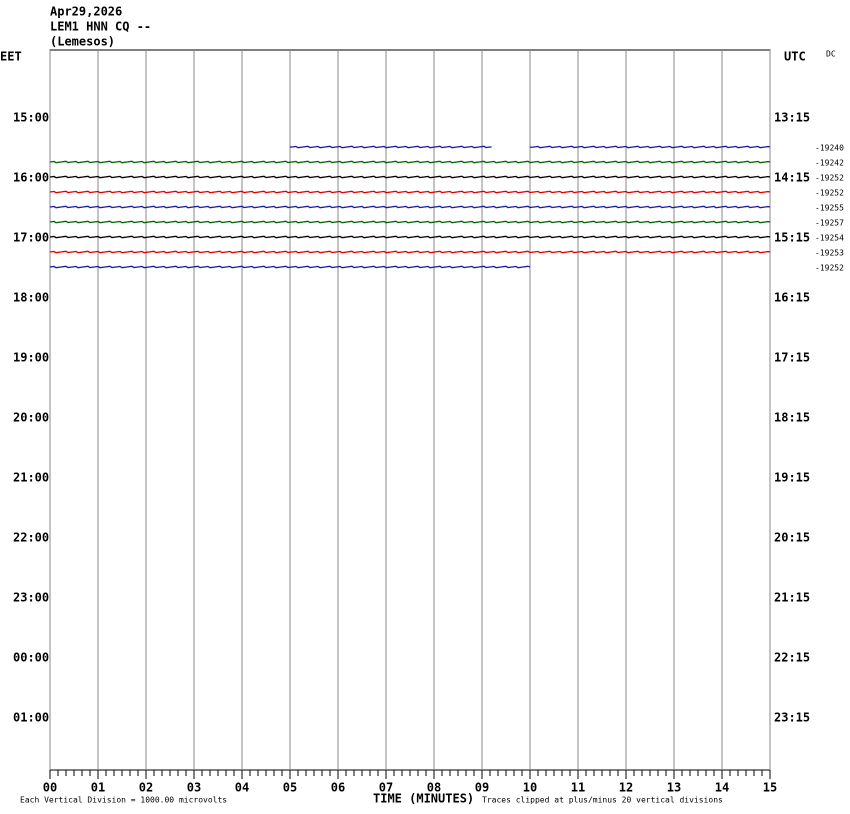 The image size is (850, 814). Describe the element at coordinates (31, 478) in the screenshot. I see `left-time-label: 21:00` at that location.